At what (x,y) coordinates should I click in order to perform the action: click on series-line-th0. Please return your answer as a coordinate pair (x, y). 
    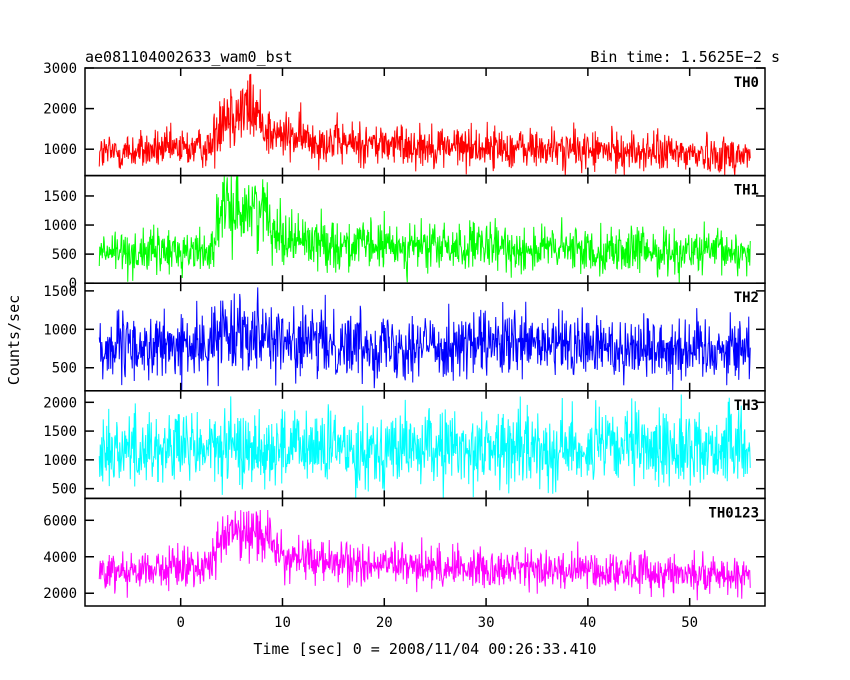
    Looking at the image, I should click on (424, 124).